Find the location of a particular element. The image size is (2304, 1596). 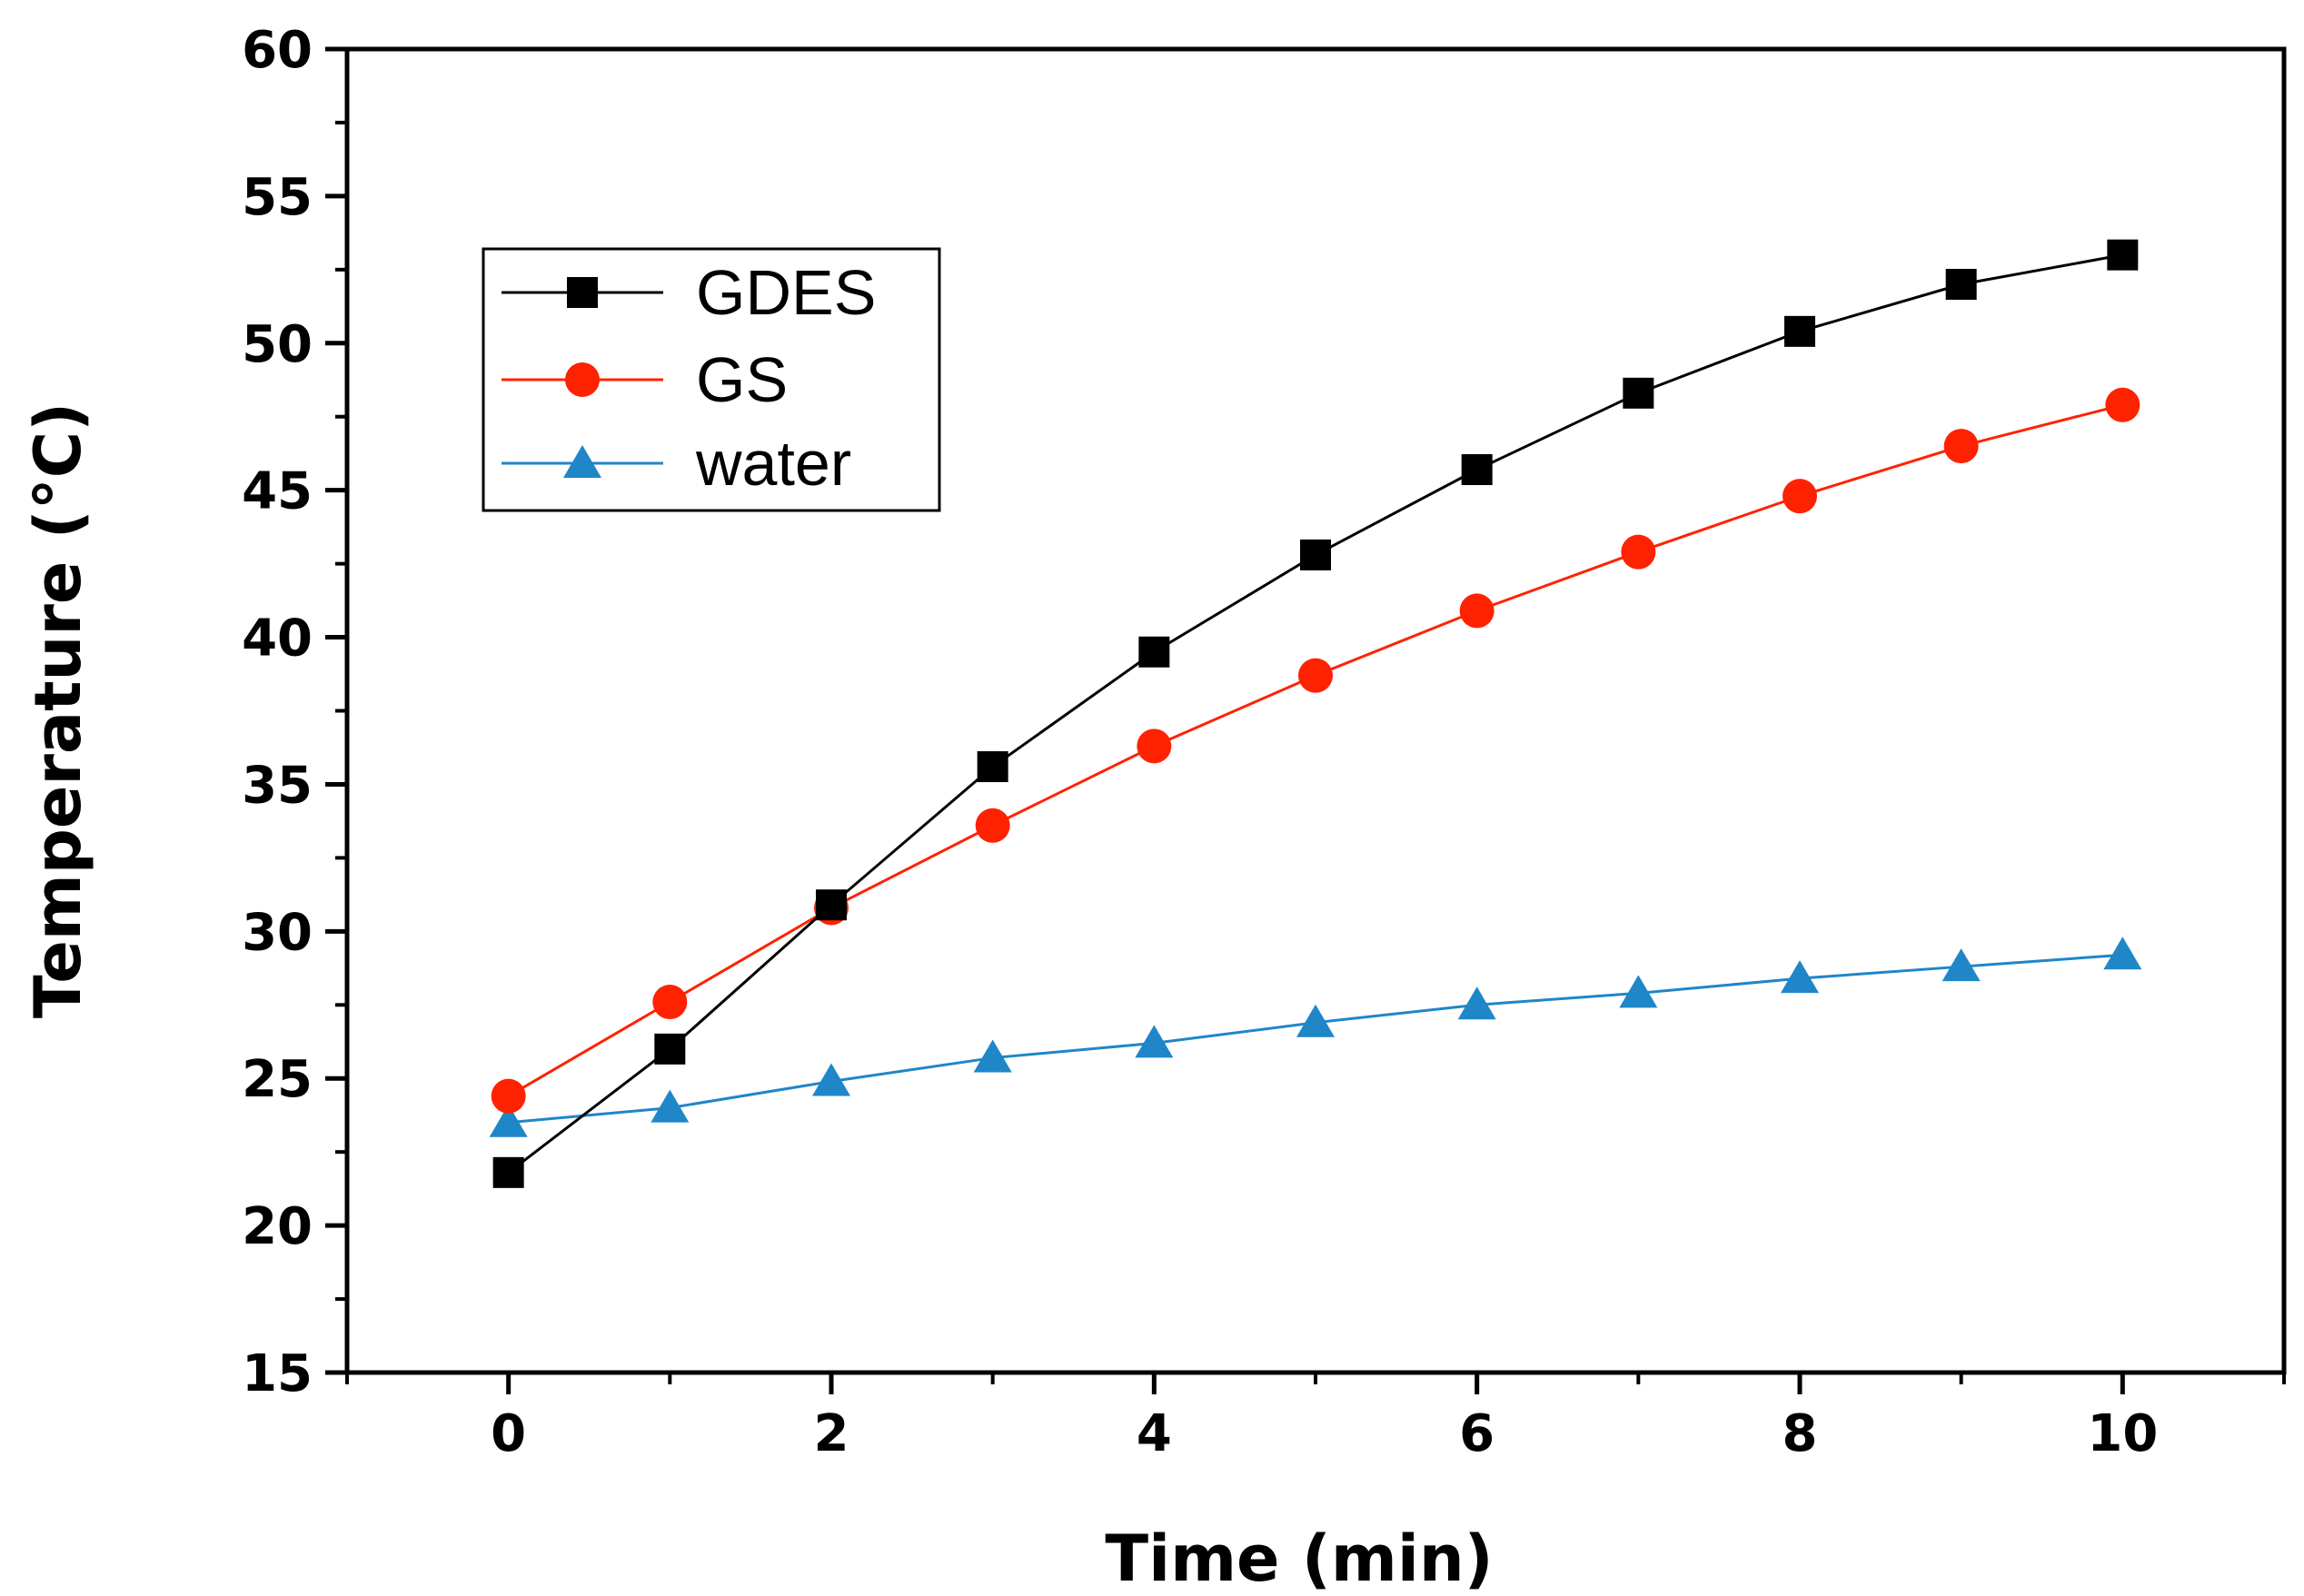

y-tick-label: 60 is located at coordinates (277, 50).